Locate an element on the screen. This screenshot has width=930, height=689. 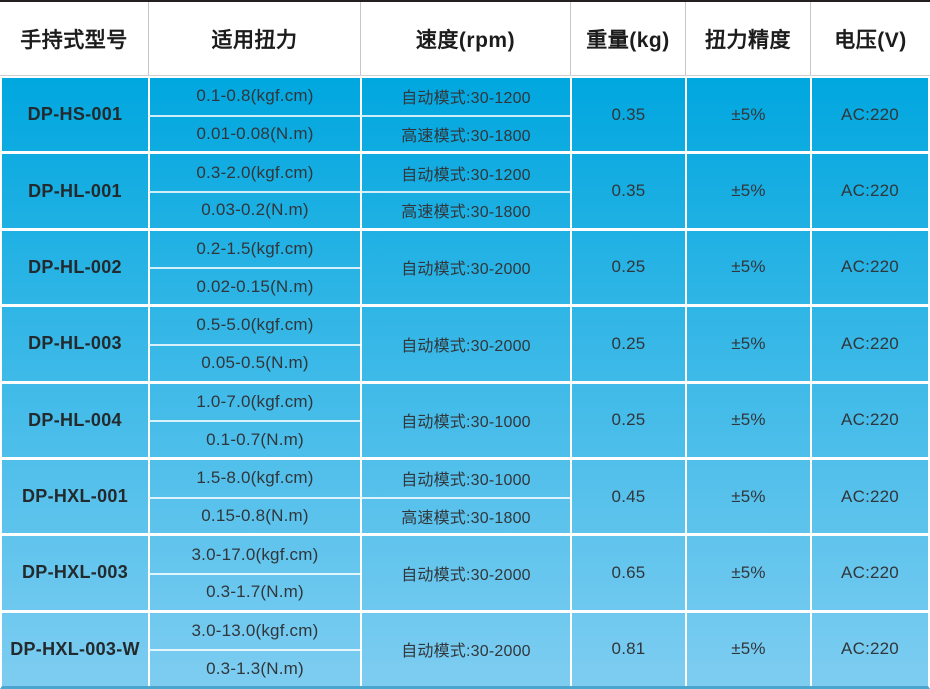
cell-model: DP-HL-002 is located at coordinates (75, 266).